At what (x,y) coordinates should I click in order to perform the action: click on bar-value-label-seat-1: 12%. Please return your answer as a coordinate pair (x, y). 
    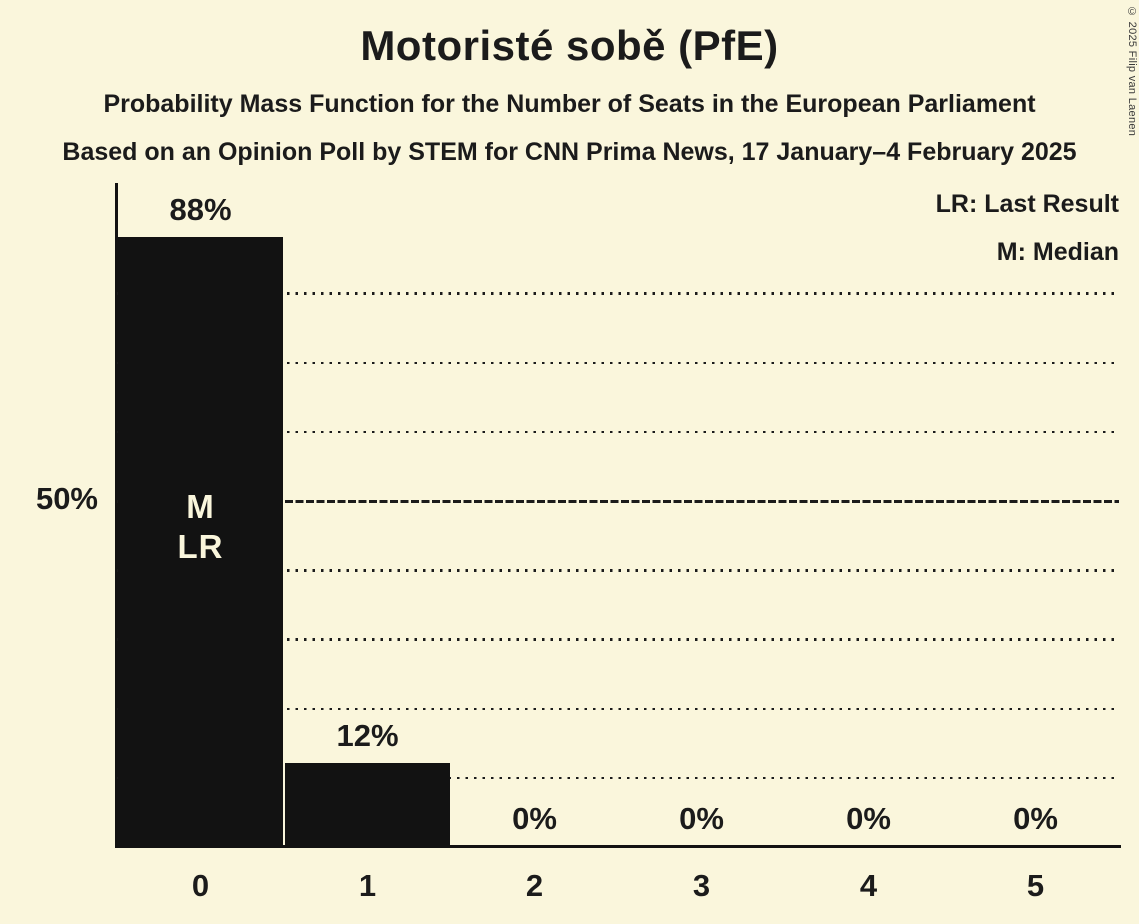
    Looking at the image, I should click on (367, 735).